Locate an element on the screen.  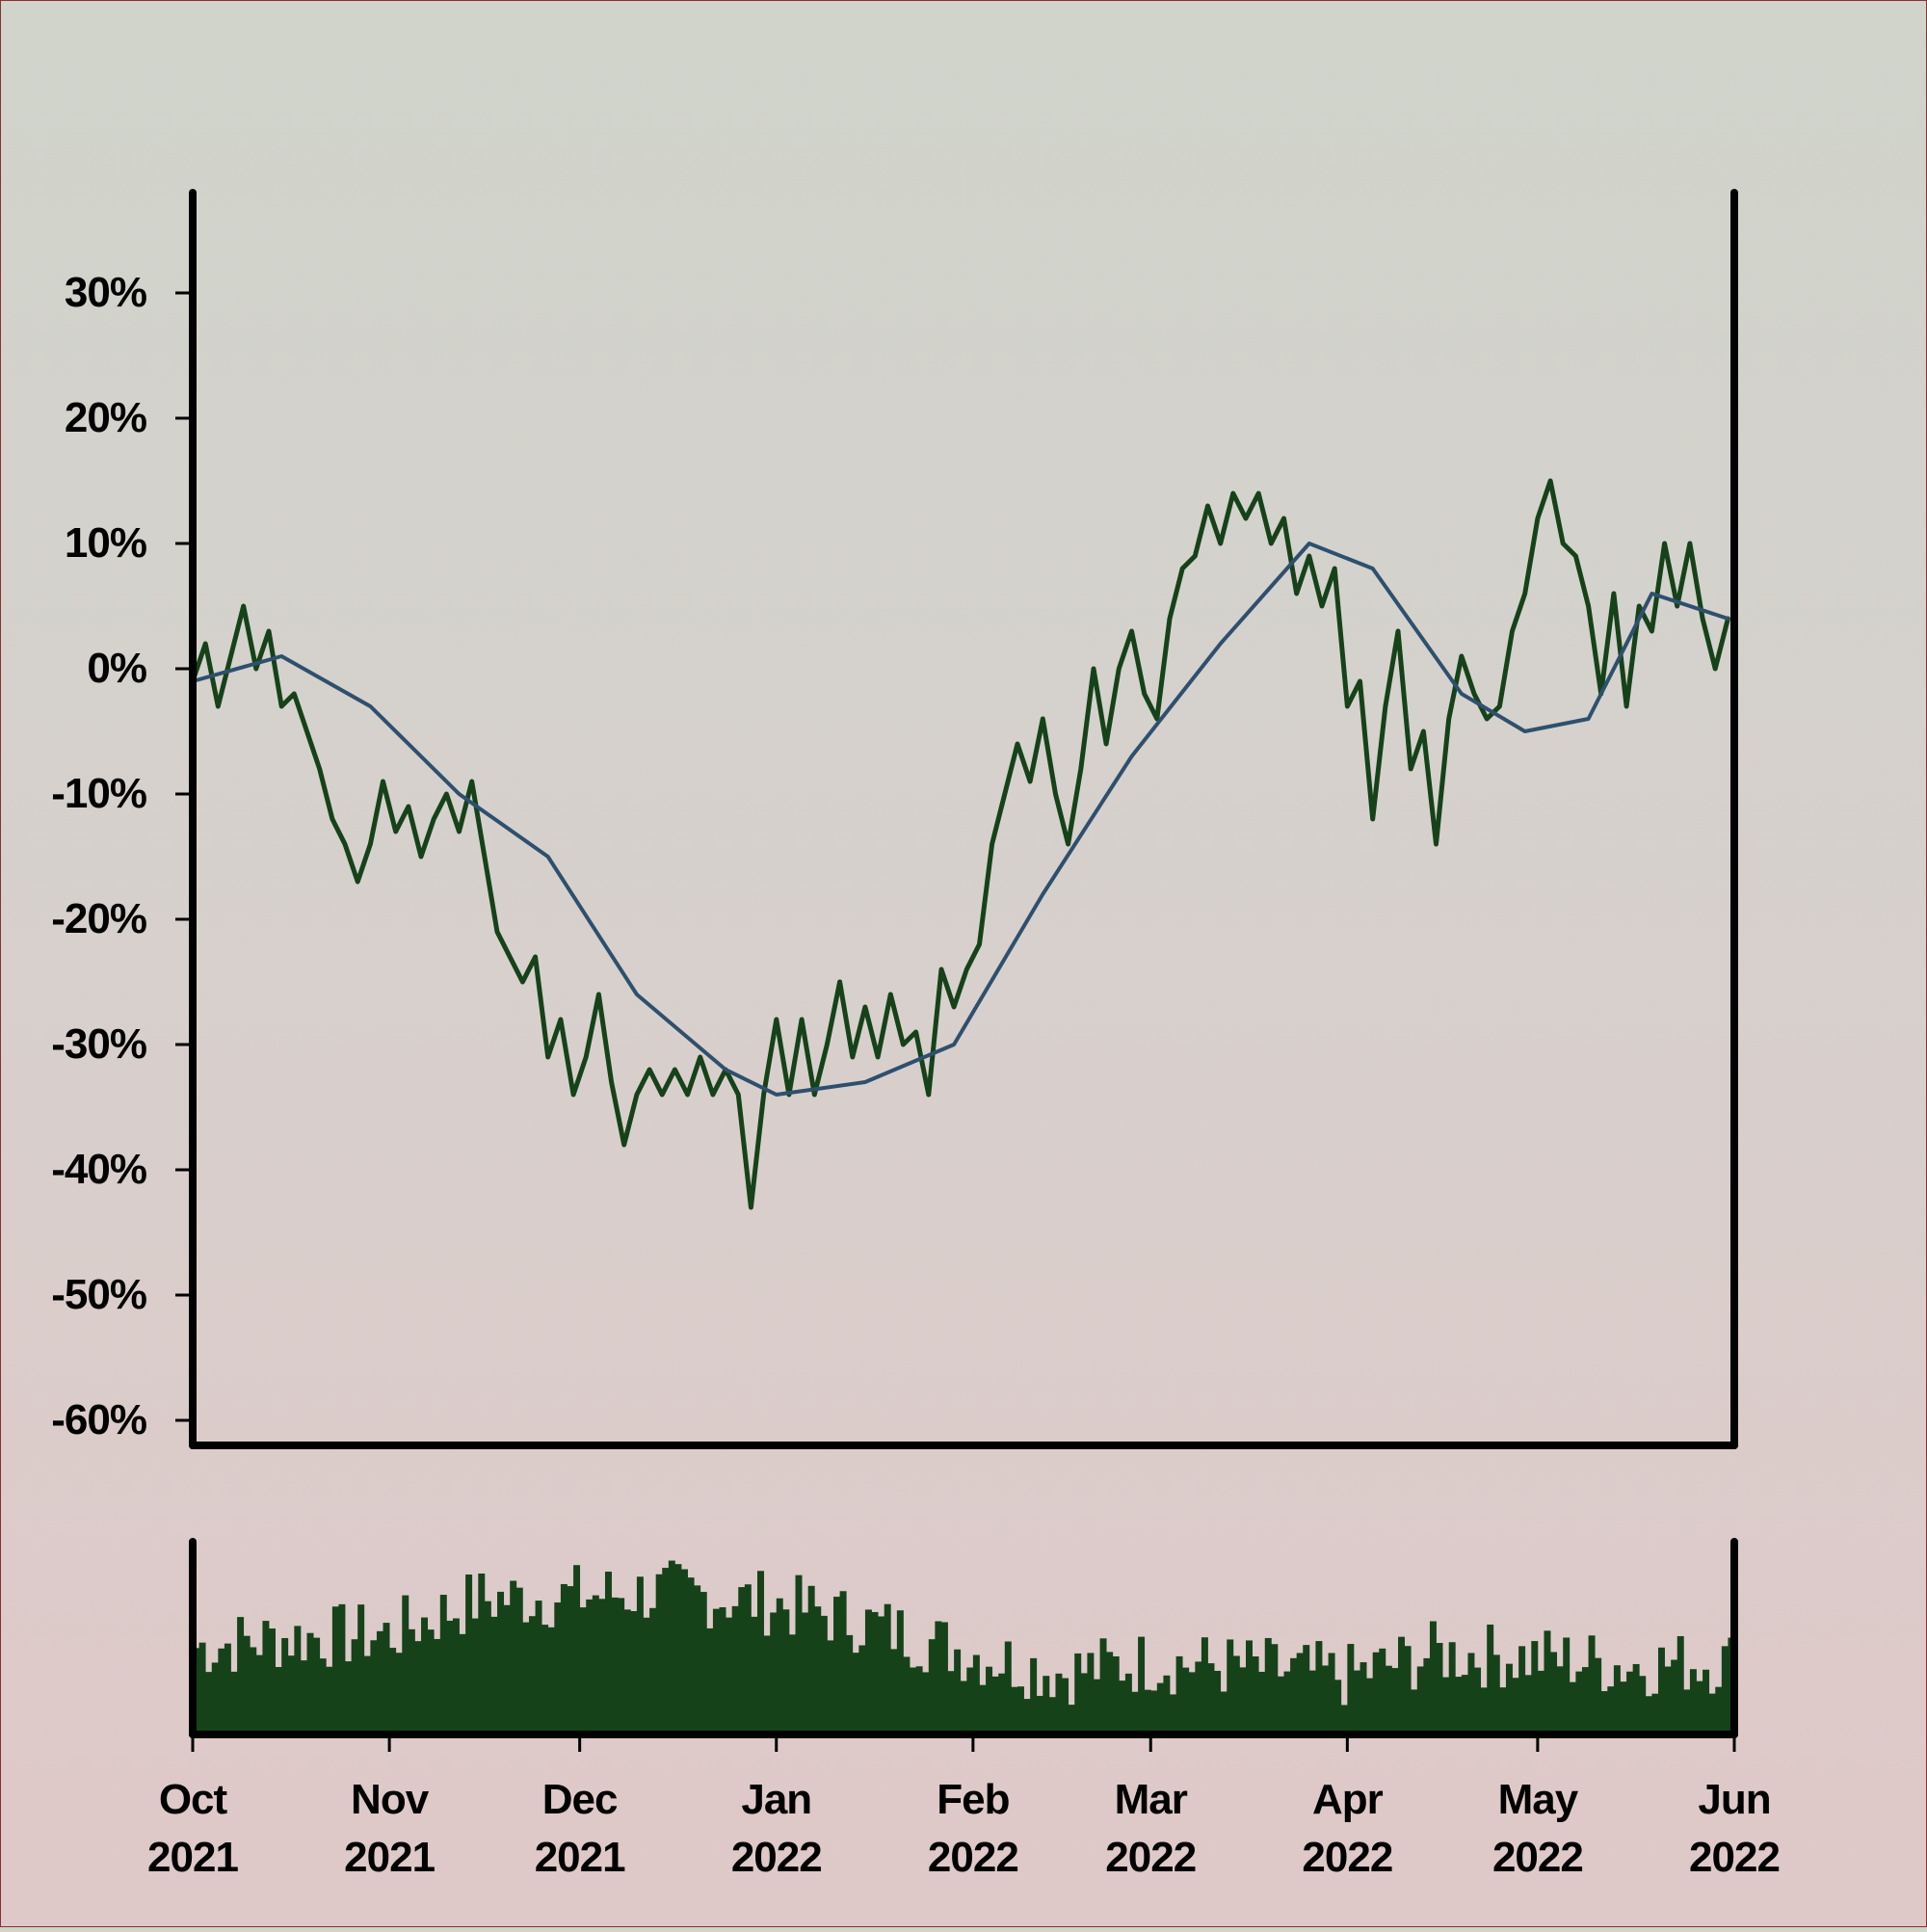
y-tick-label: -30% is located at coordinates (99, 1044).